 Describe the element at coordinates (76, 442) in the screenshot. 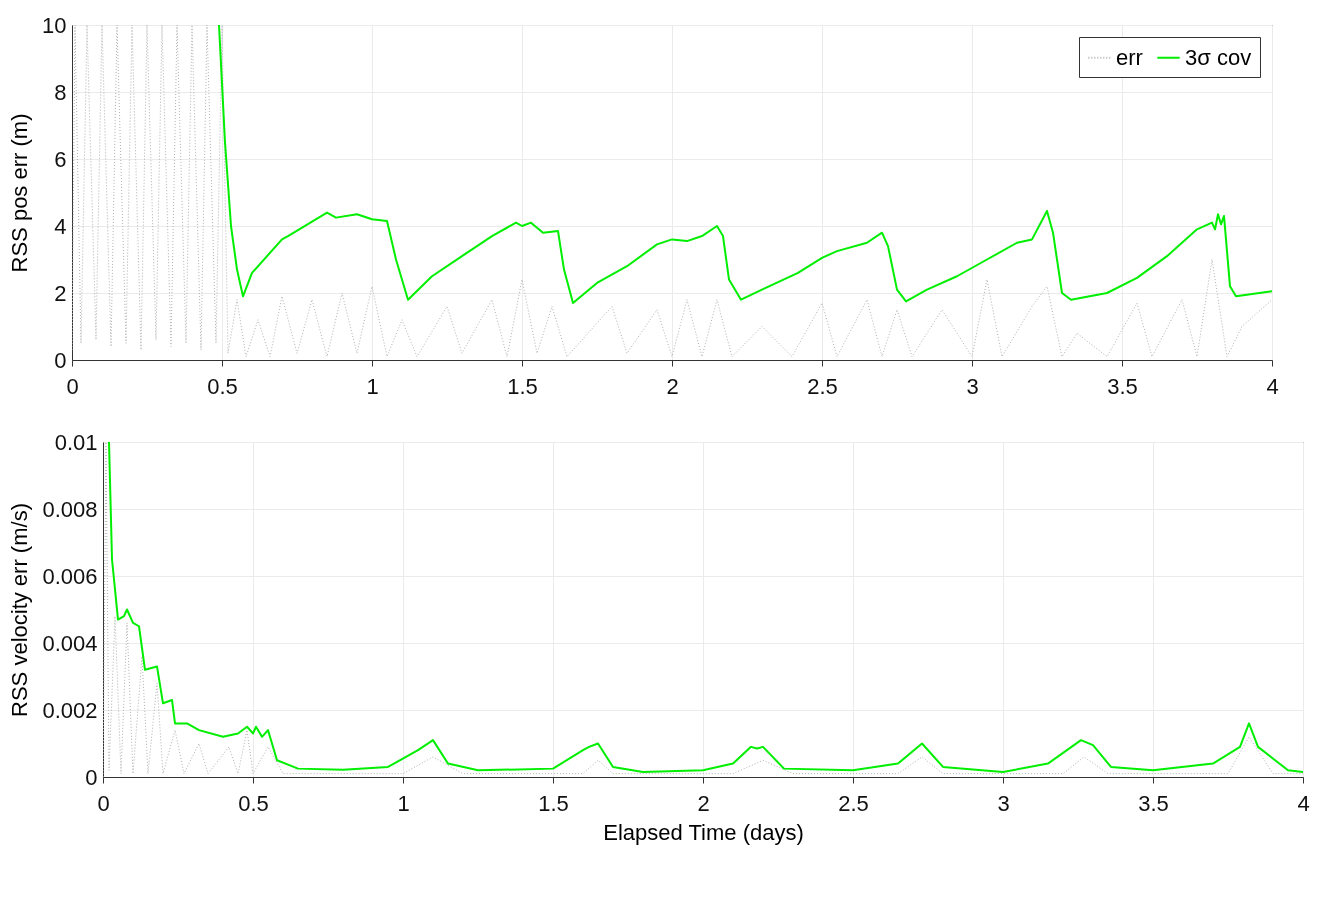

I see `y-tick-label: 0.01` at that location.